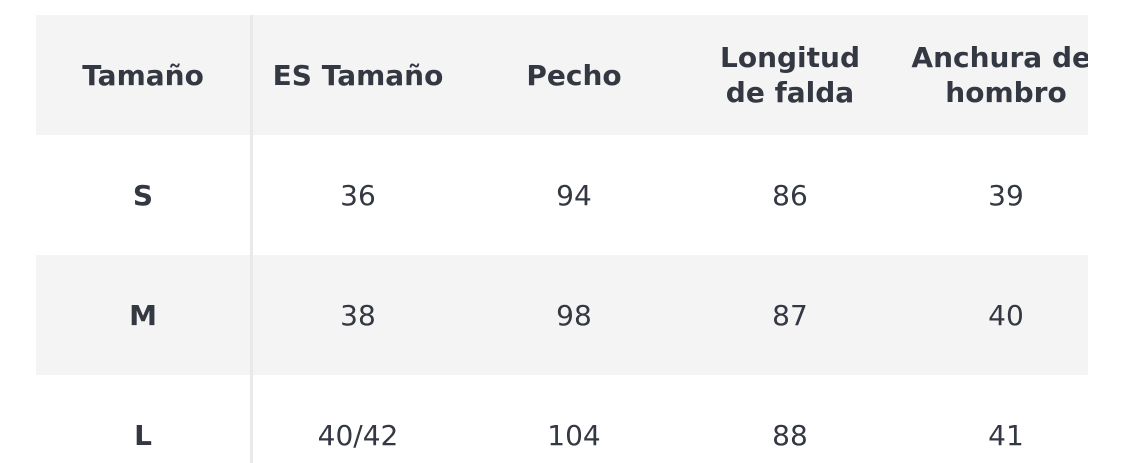 This screenshot has height=463, width=1125. I want to click on cell-shoulder-width: 39, so click(1006, 195).